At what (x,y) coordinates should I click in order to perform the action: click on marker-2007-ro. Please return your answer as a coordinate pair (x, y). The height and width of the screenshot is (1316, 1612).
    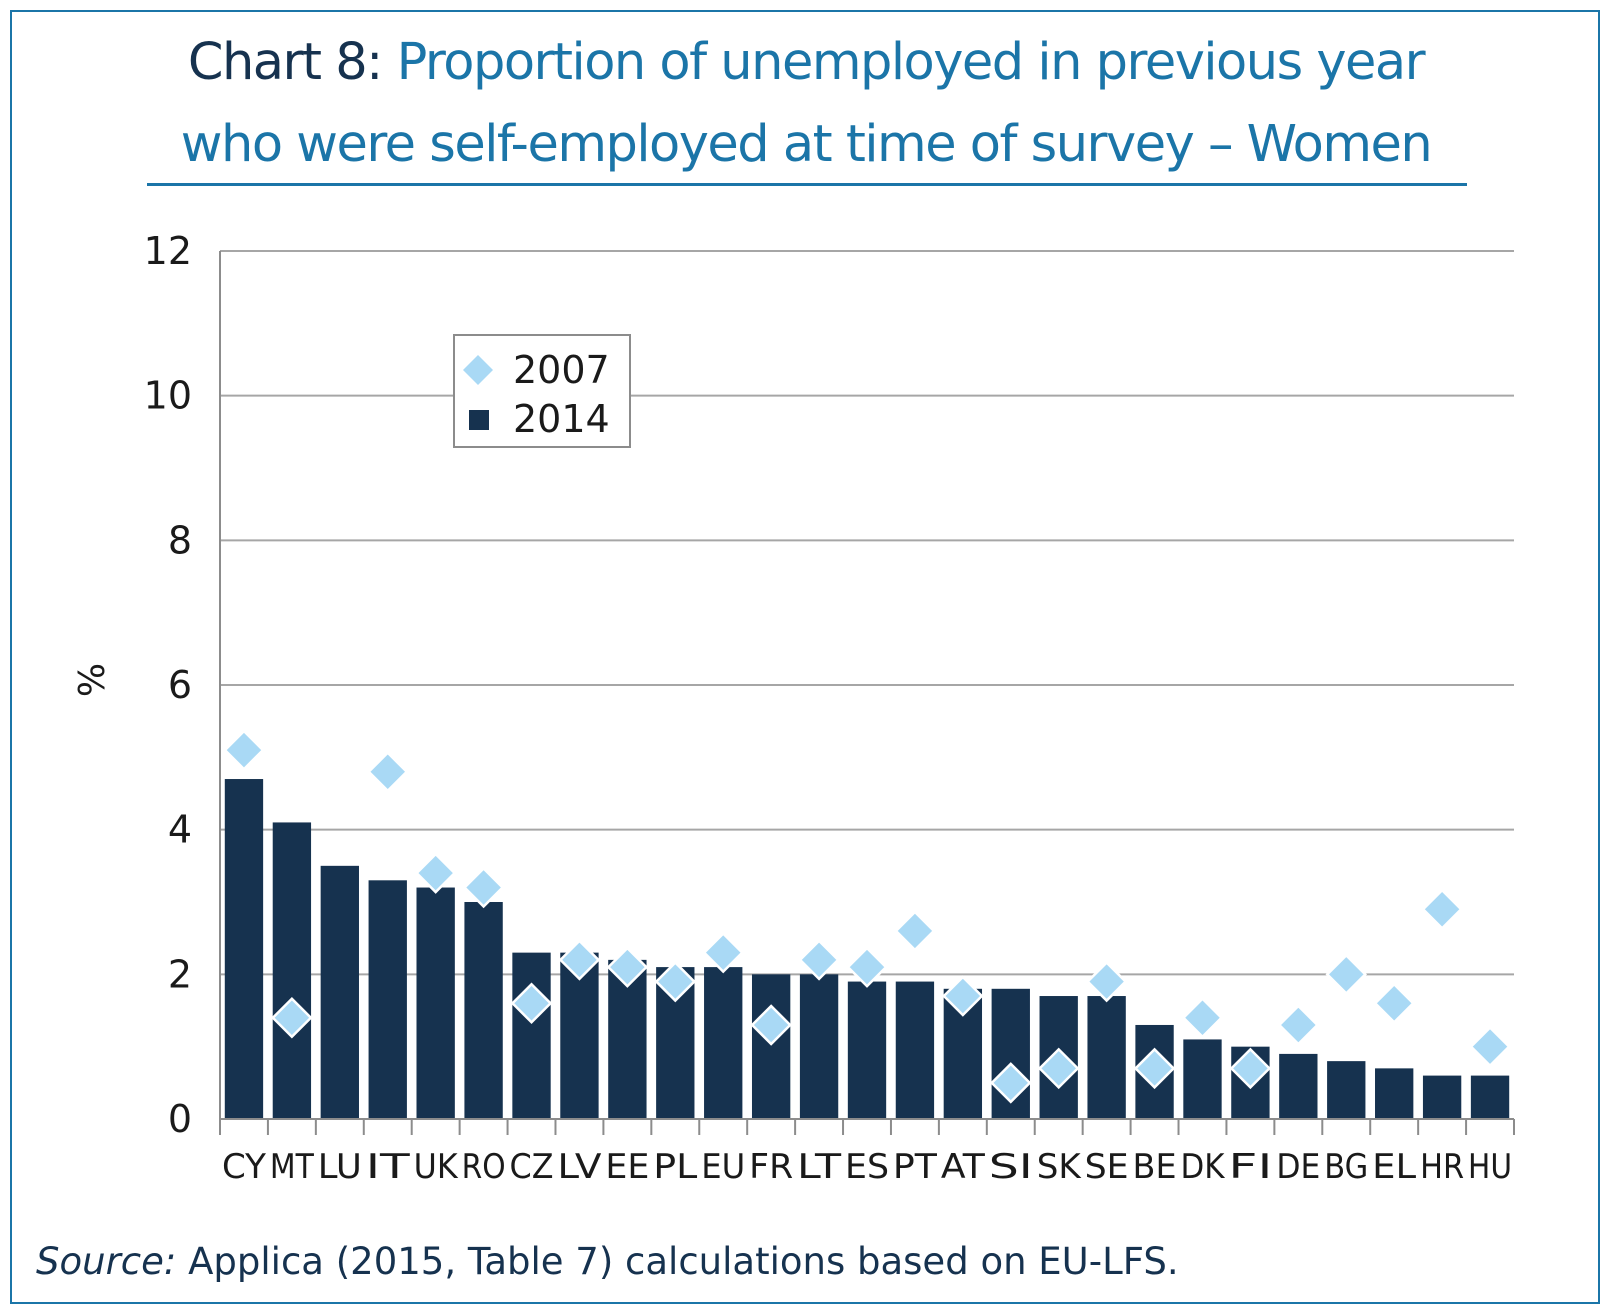
    Looking at the image, I should click on (483, 887).